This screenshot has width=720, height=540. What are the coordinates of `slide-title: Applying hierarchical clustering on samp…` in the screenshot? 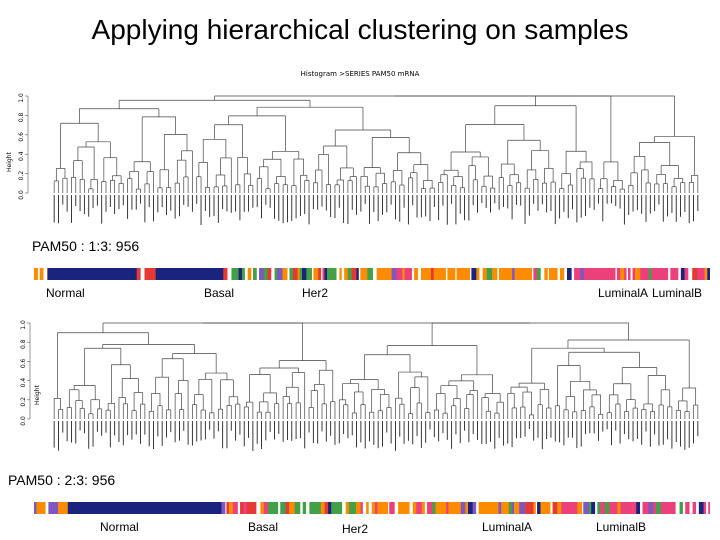 It's located at (360, 29).